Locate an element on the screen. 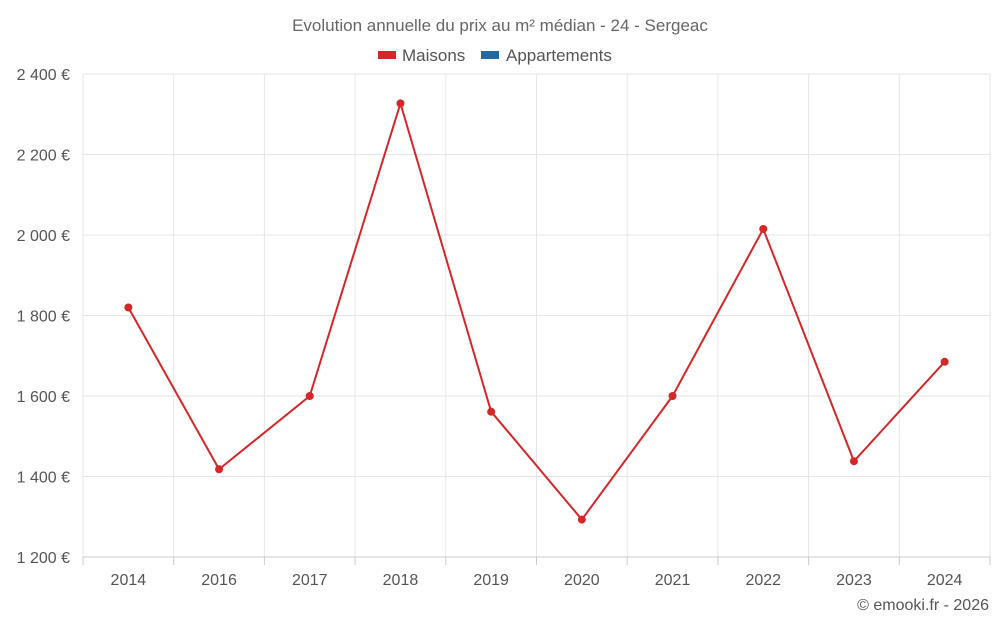  y-tick-label: 2 200 € is located at coordinates (43, 156).